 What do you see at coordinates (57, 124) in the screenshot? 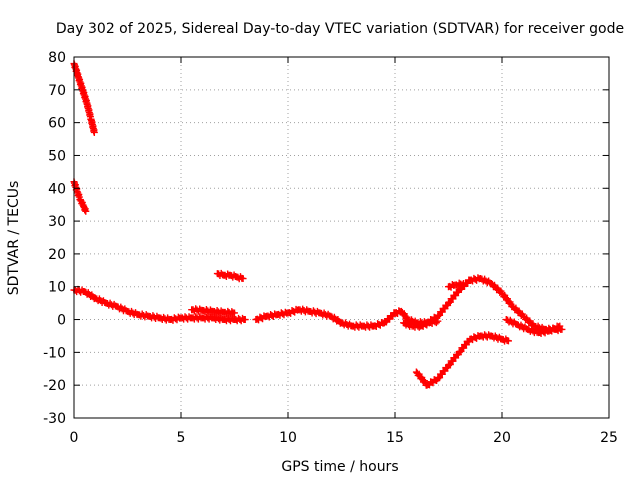
I see `y-tick-label: 60` at bounding box center [57, 124].